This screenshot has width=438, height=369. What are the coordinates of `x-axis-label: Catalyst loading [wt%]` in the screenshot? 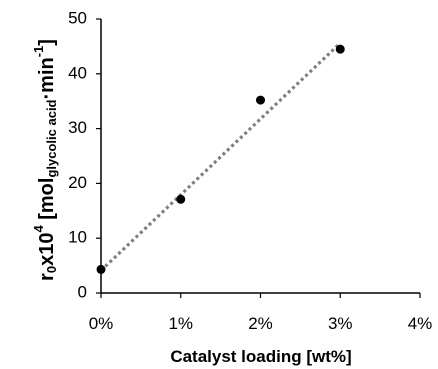 It's located at (260, 356).